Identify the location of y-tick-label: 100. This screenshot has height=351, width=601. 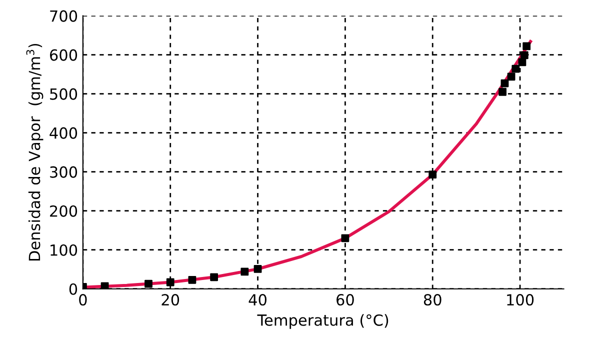
(64, 250).